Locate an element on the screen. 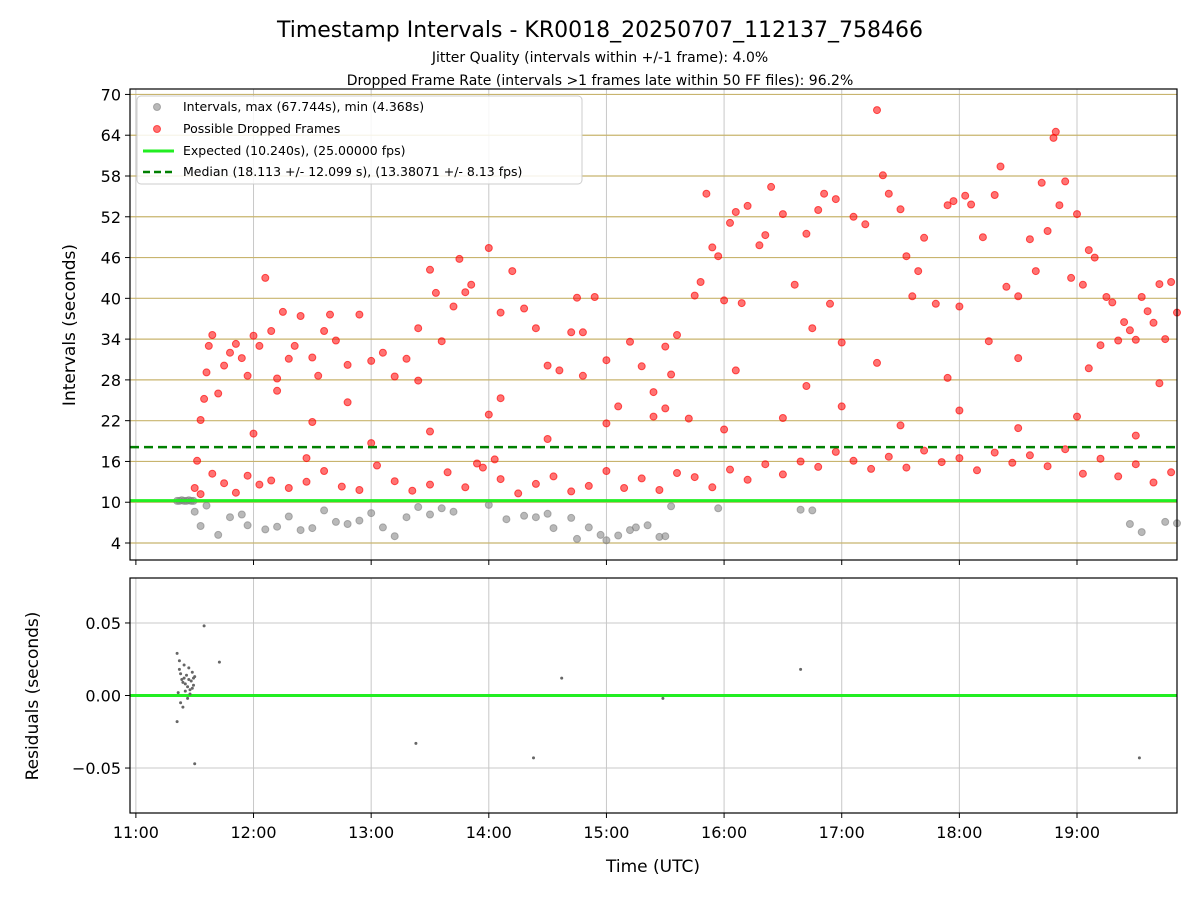 This screenshot has height=900, width=1200. residuals-y-tick-label: 0.05 is located at coordinates (103, 623).